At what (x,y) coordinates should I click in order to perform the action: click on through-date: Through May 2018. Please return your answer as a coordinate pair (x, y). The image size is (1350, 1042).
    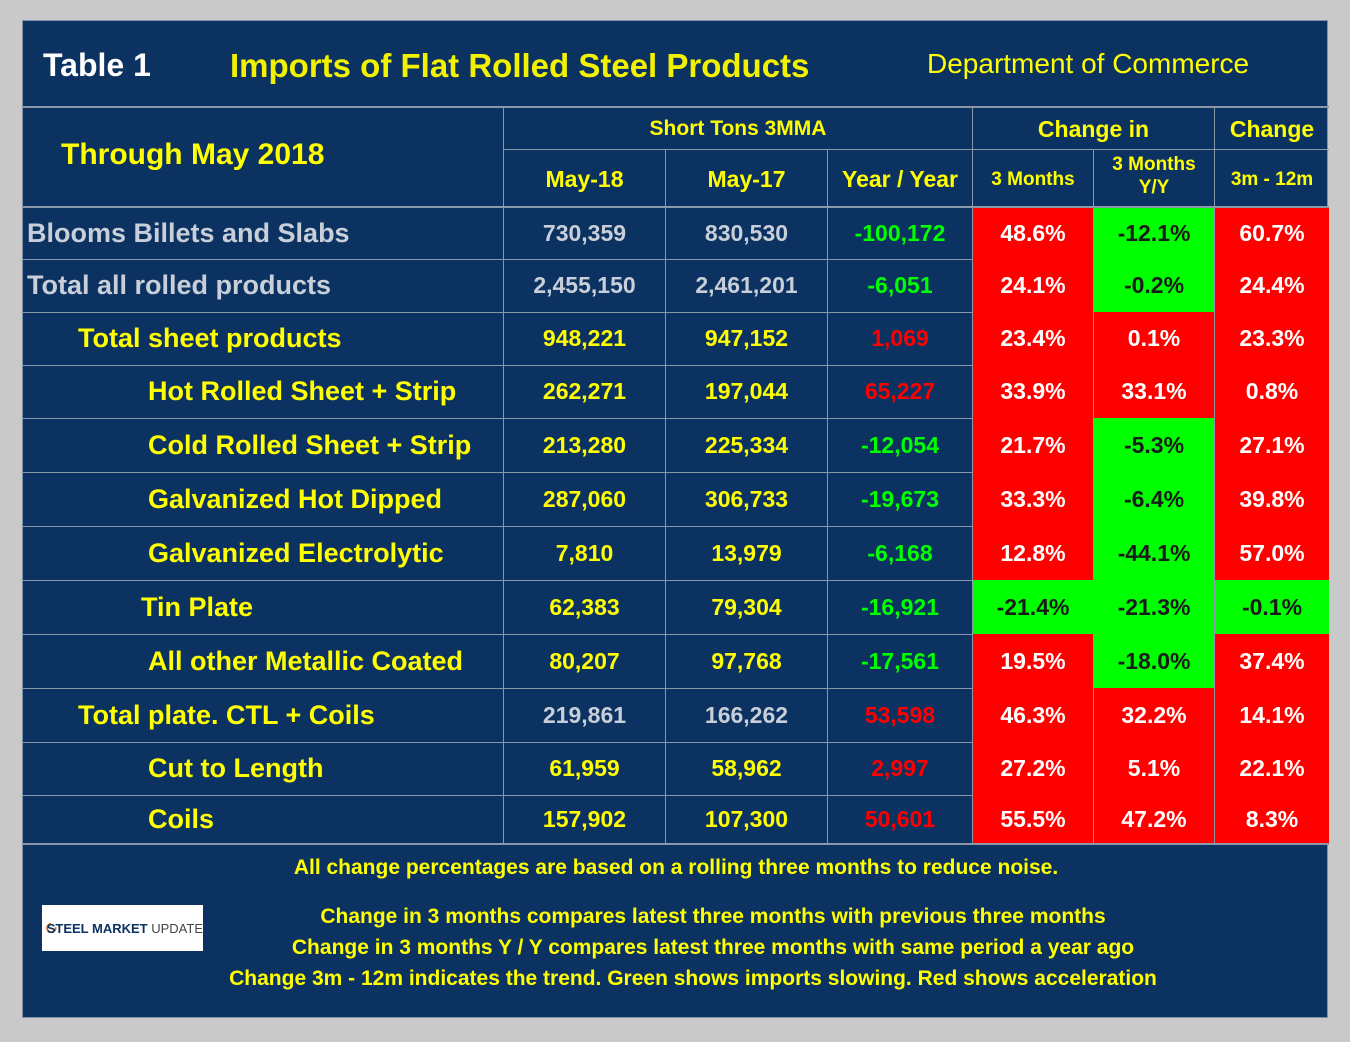
    Looking at the image, I should click on (193, 154).